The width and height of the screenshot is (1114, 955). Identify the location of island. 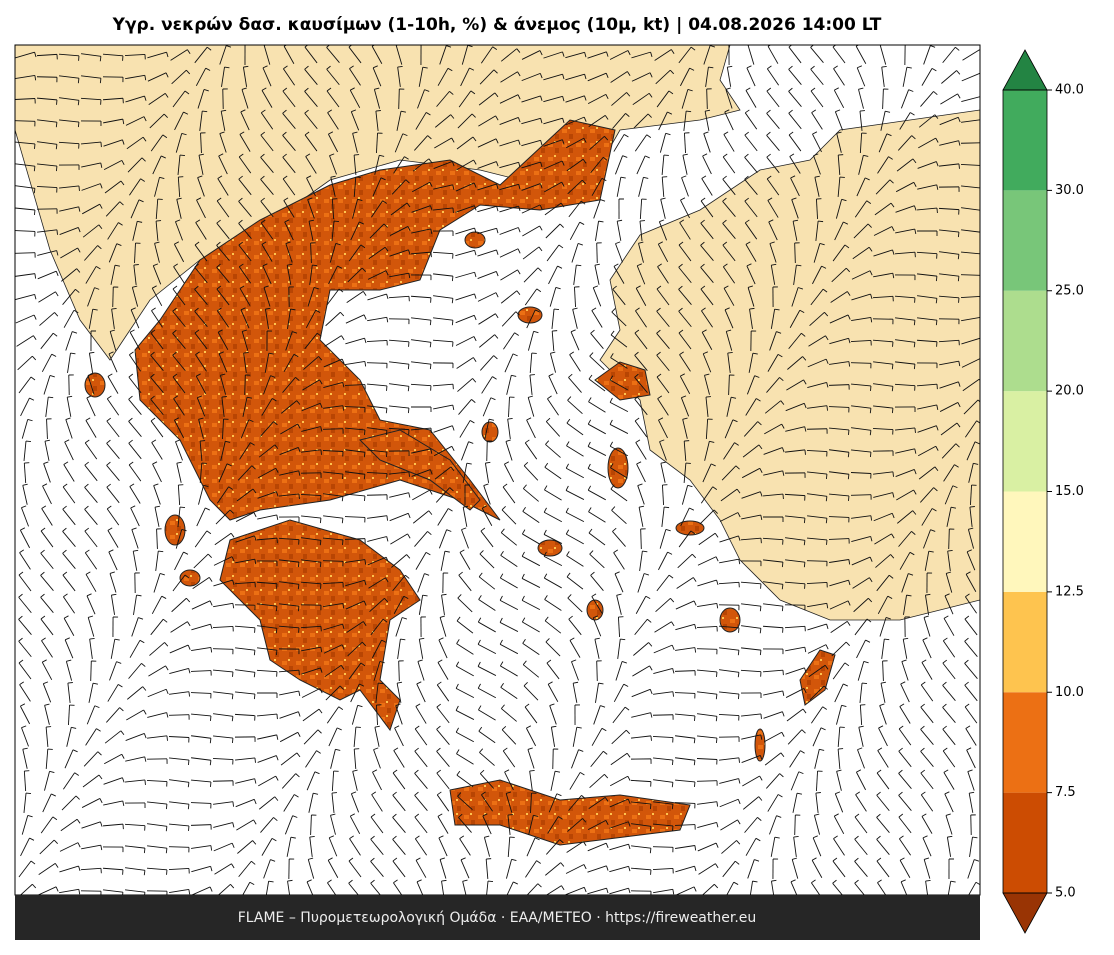
(530, 315).